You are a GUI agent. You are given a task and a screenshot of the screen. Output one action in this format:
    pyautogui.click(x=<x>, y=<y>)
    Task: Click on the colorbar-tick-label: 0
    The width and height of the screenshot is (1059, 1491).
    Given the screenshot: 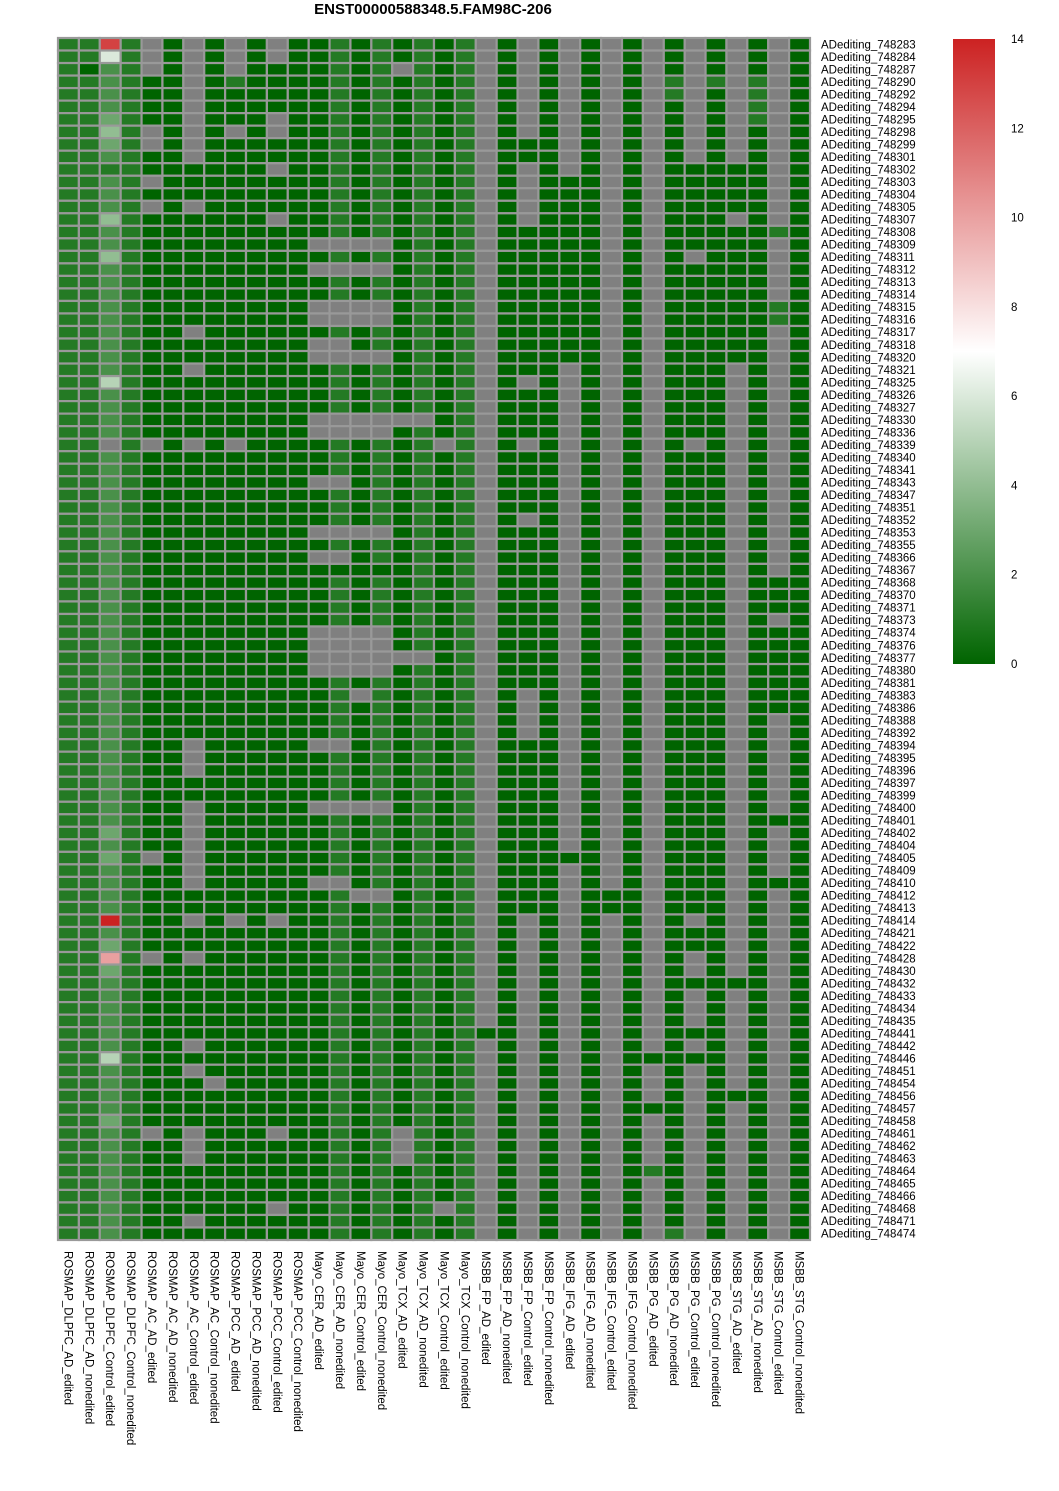 What is the action you would take?
    pyautogui.click(x=1014, y=665)
    